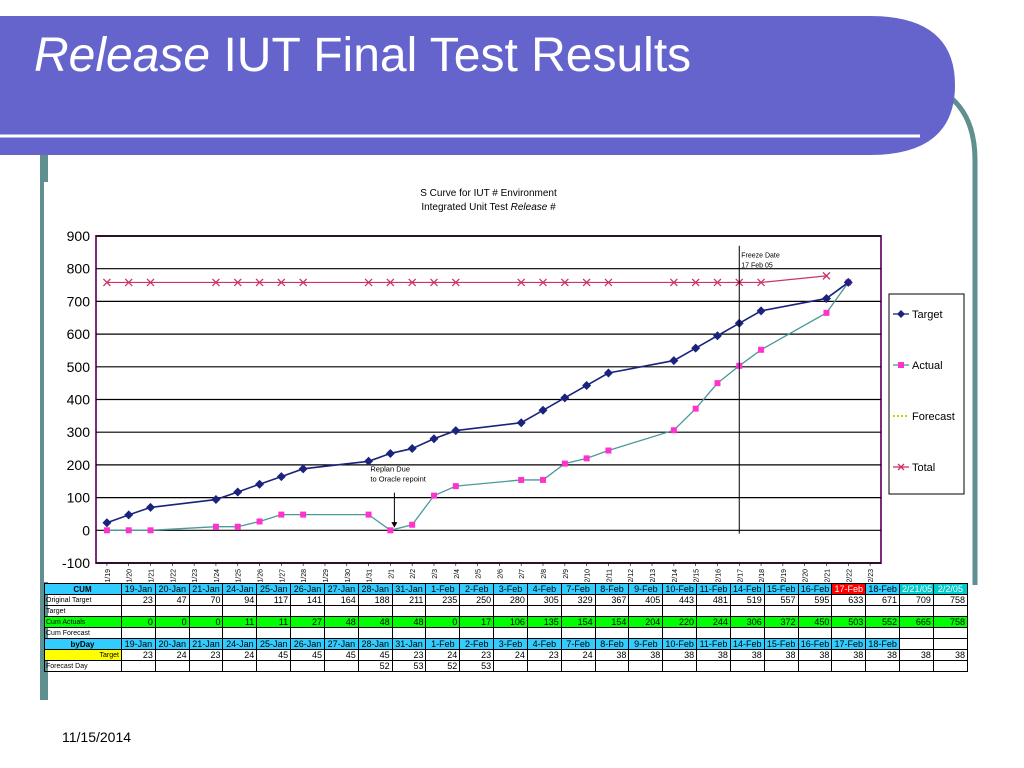 This screenshot has width=1024, height=768. I want to click on value-cell: 305, so click(544, 600).